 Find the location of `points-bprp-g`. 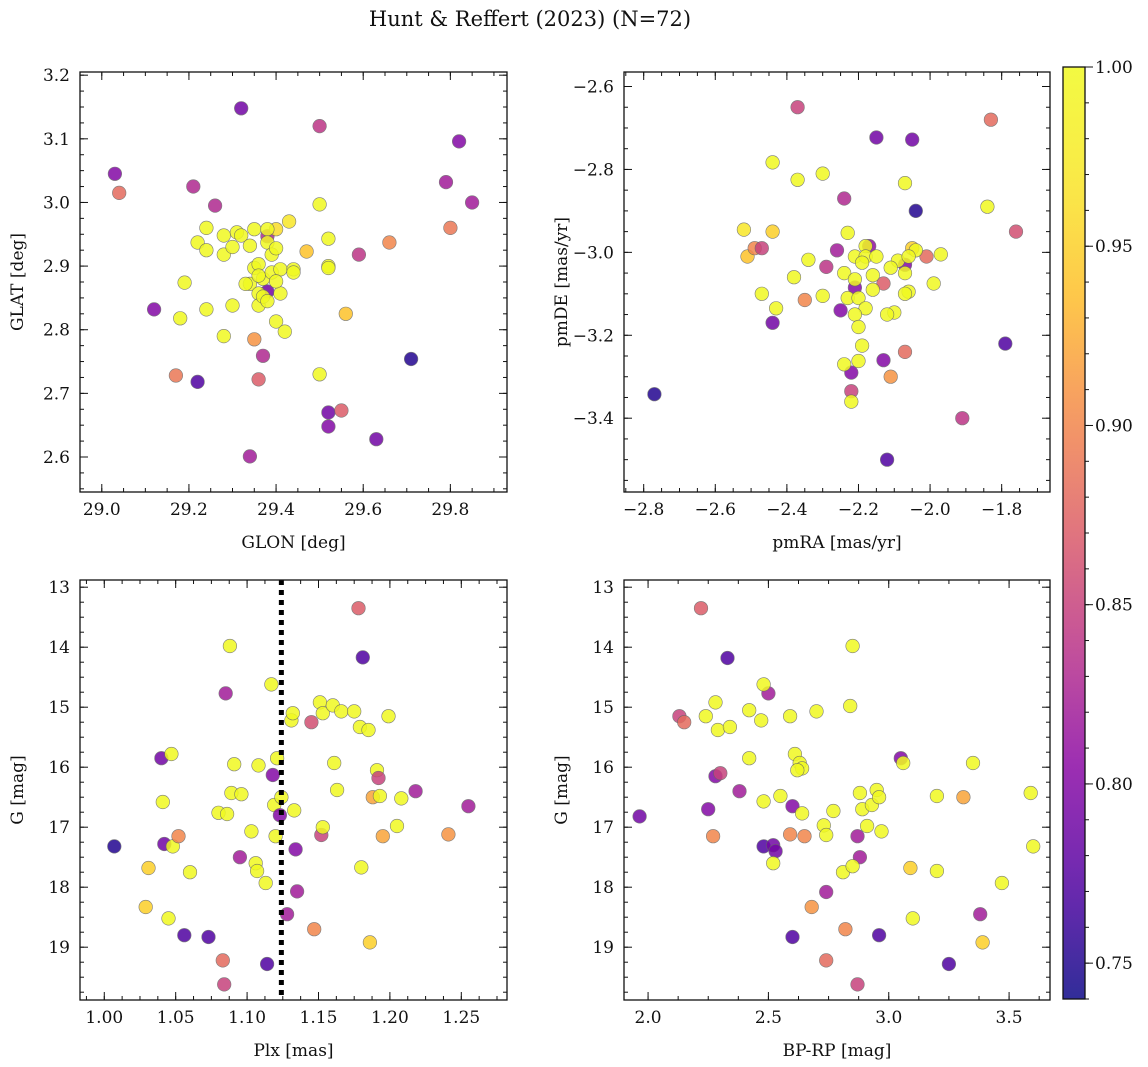

points-bprp-g is located at coordinates (836, 796).